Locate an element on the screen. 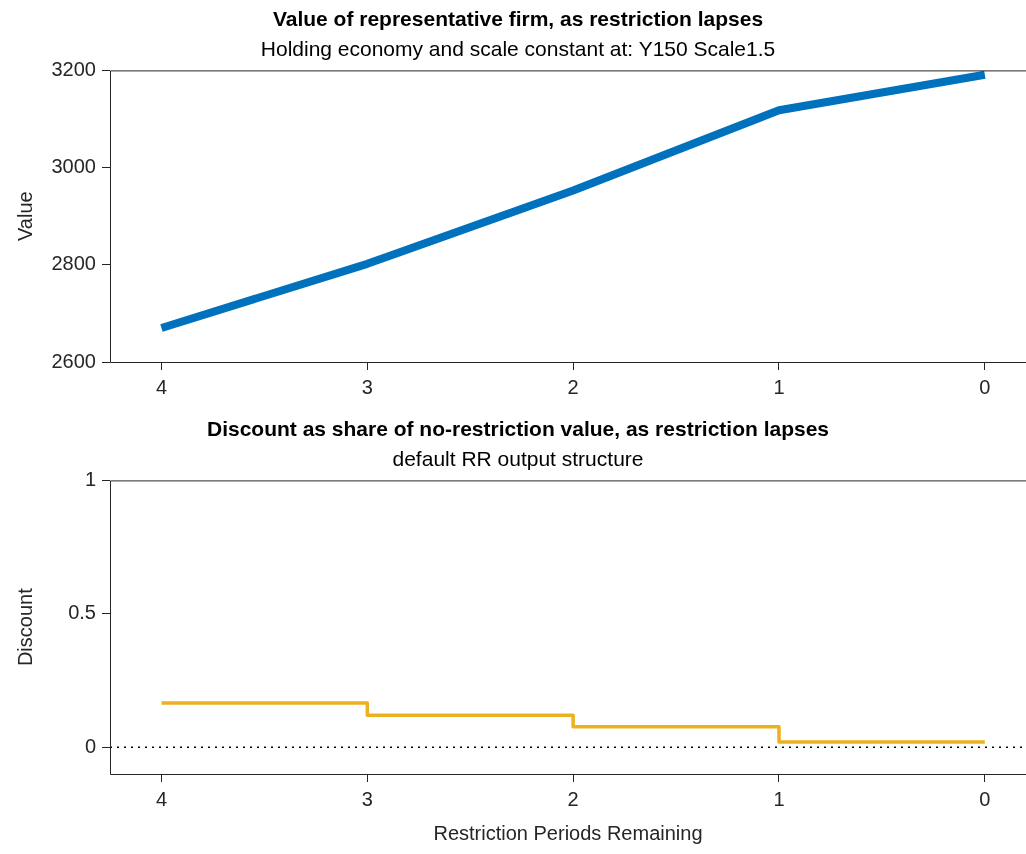 The image size is (1026, 854). chart-title: Value of representative firm, as restriction lapses is located at coordinates (518, 19).